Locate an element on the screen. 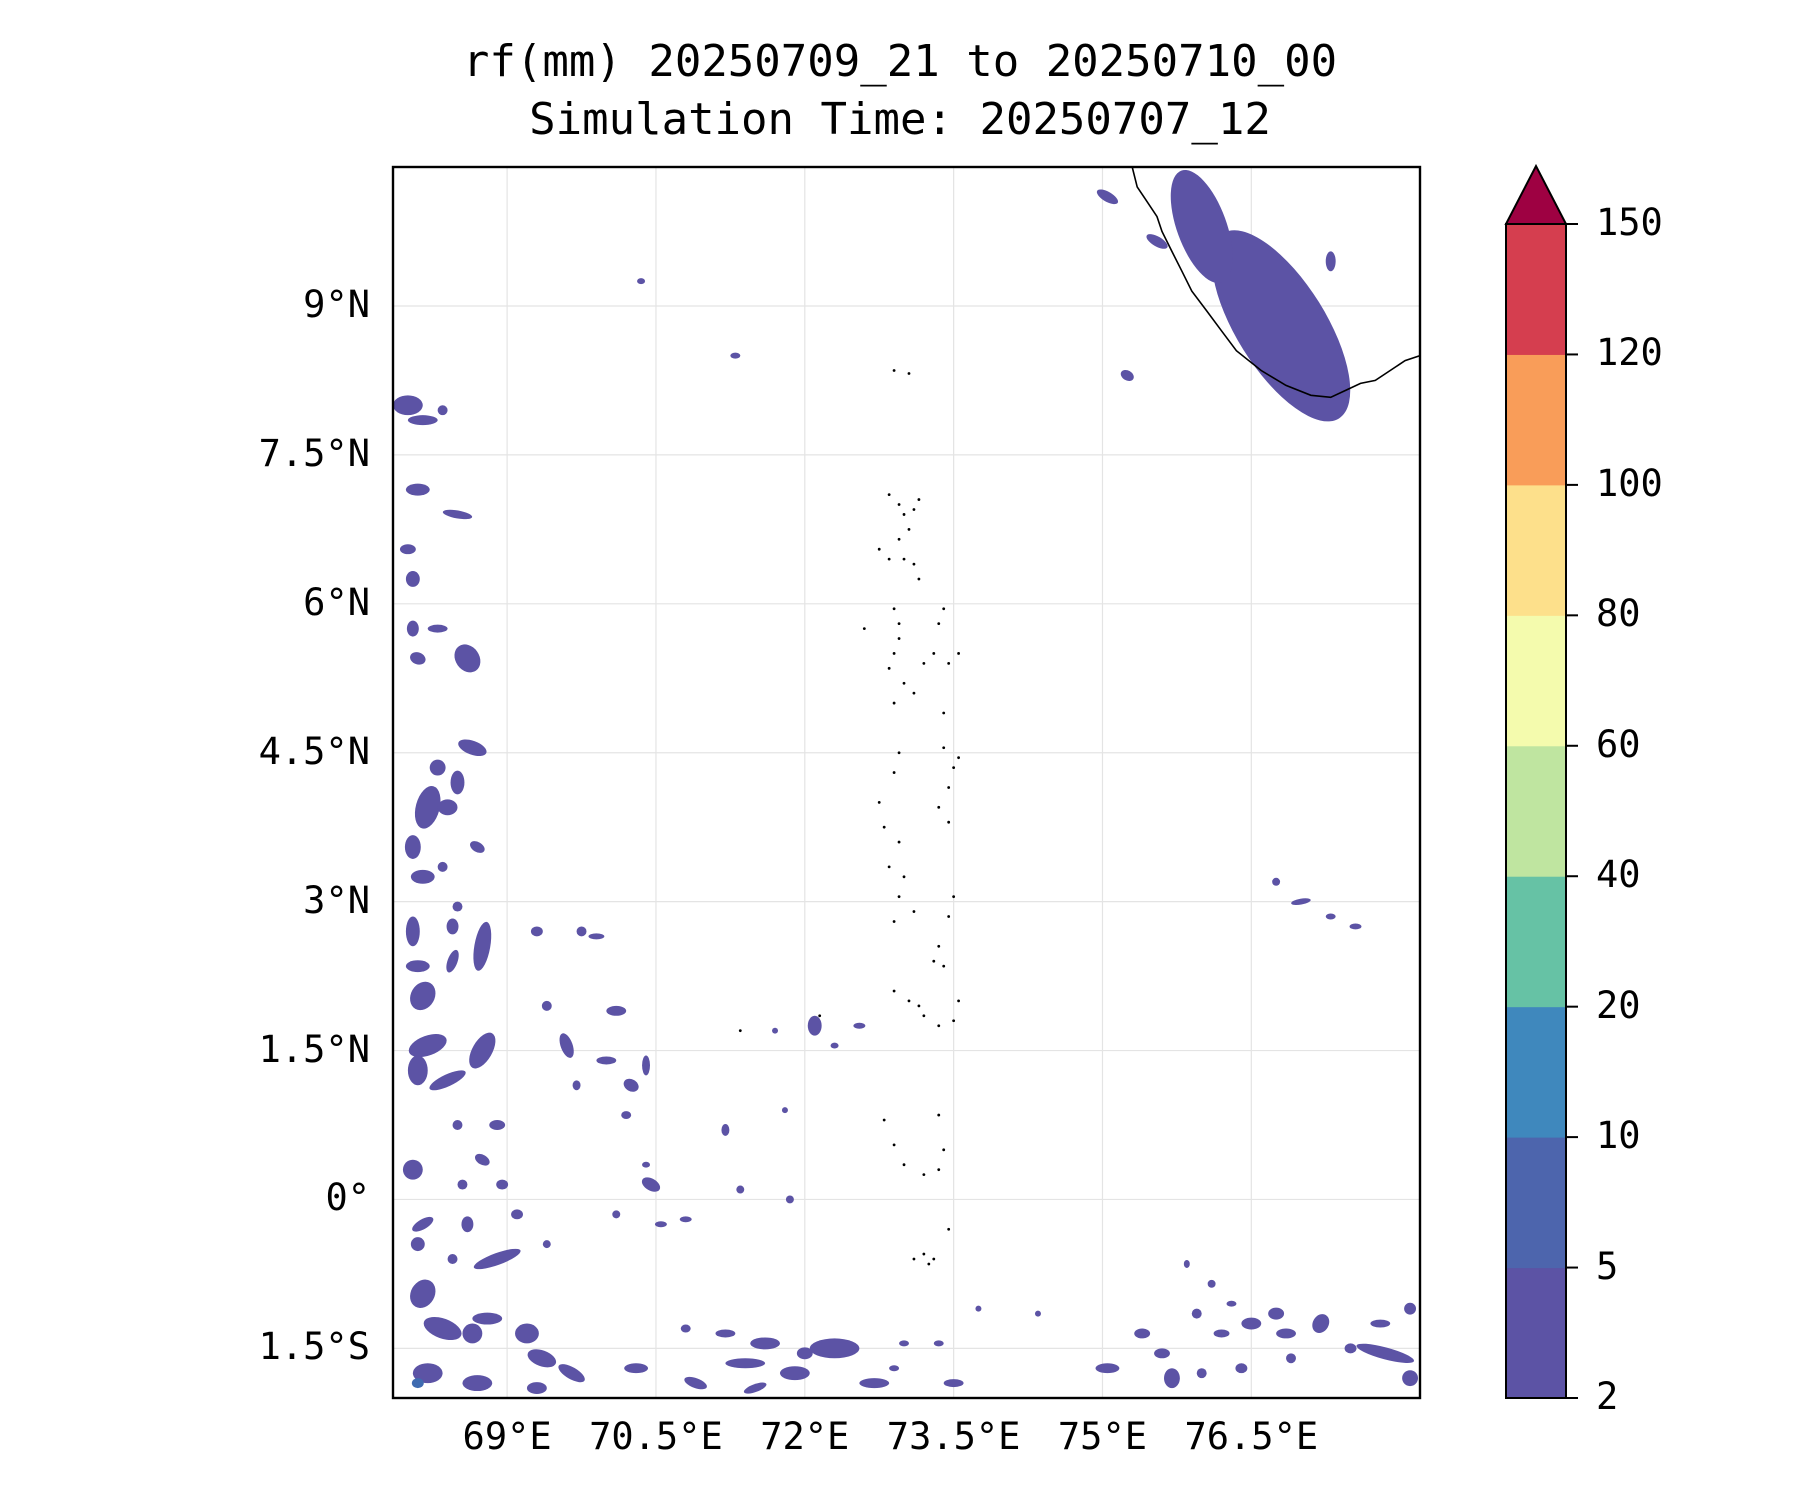  colorbar-tick-label: 150 is located at coordinates (1629, 222).